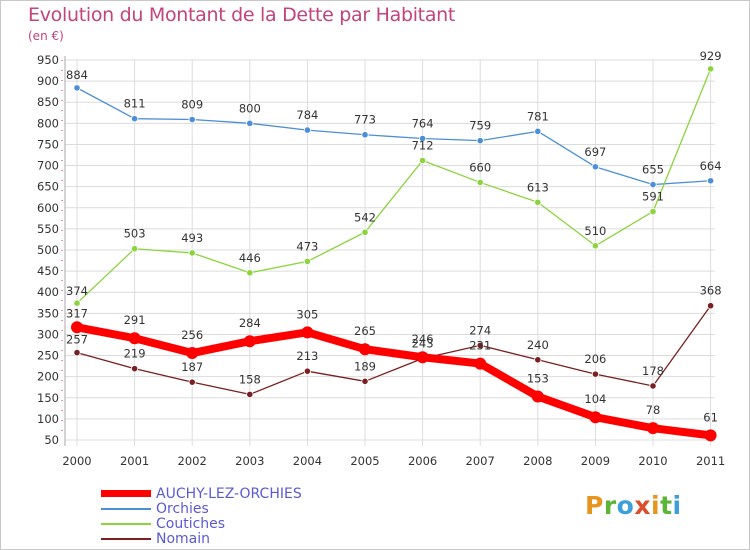 The image size is (750, 550). What do you see at coordinates (365, 366) in the screenshot?
I see `data-label-nomain: 189` at bounding box center [365, 366].